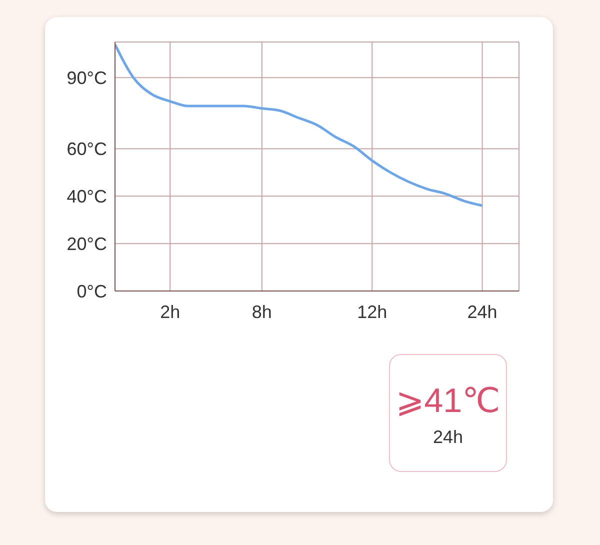 This screenshot has width=600, height=545. Describe the element at coordinates (262, 312) in the screenshot. I see `x-tick-label: 8h` at that location.